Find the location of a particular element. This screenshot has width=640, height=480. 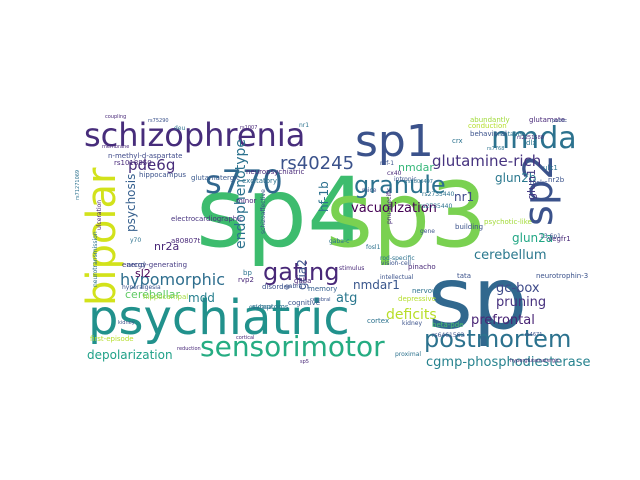

word: neuropsychiatric is located at coordinates (275, 172).